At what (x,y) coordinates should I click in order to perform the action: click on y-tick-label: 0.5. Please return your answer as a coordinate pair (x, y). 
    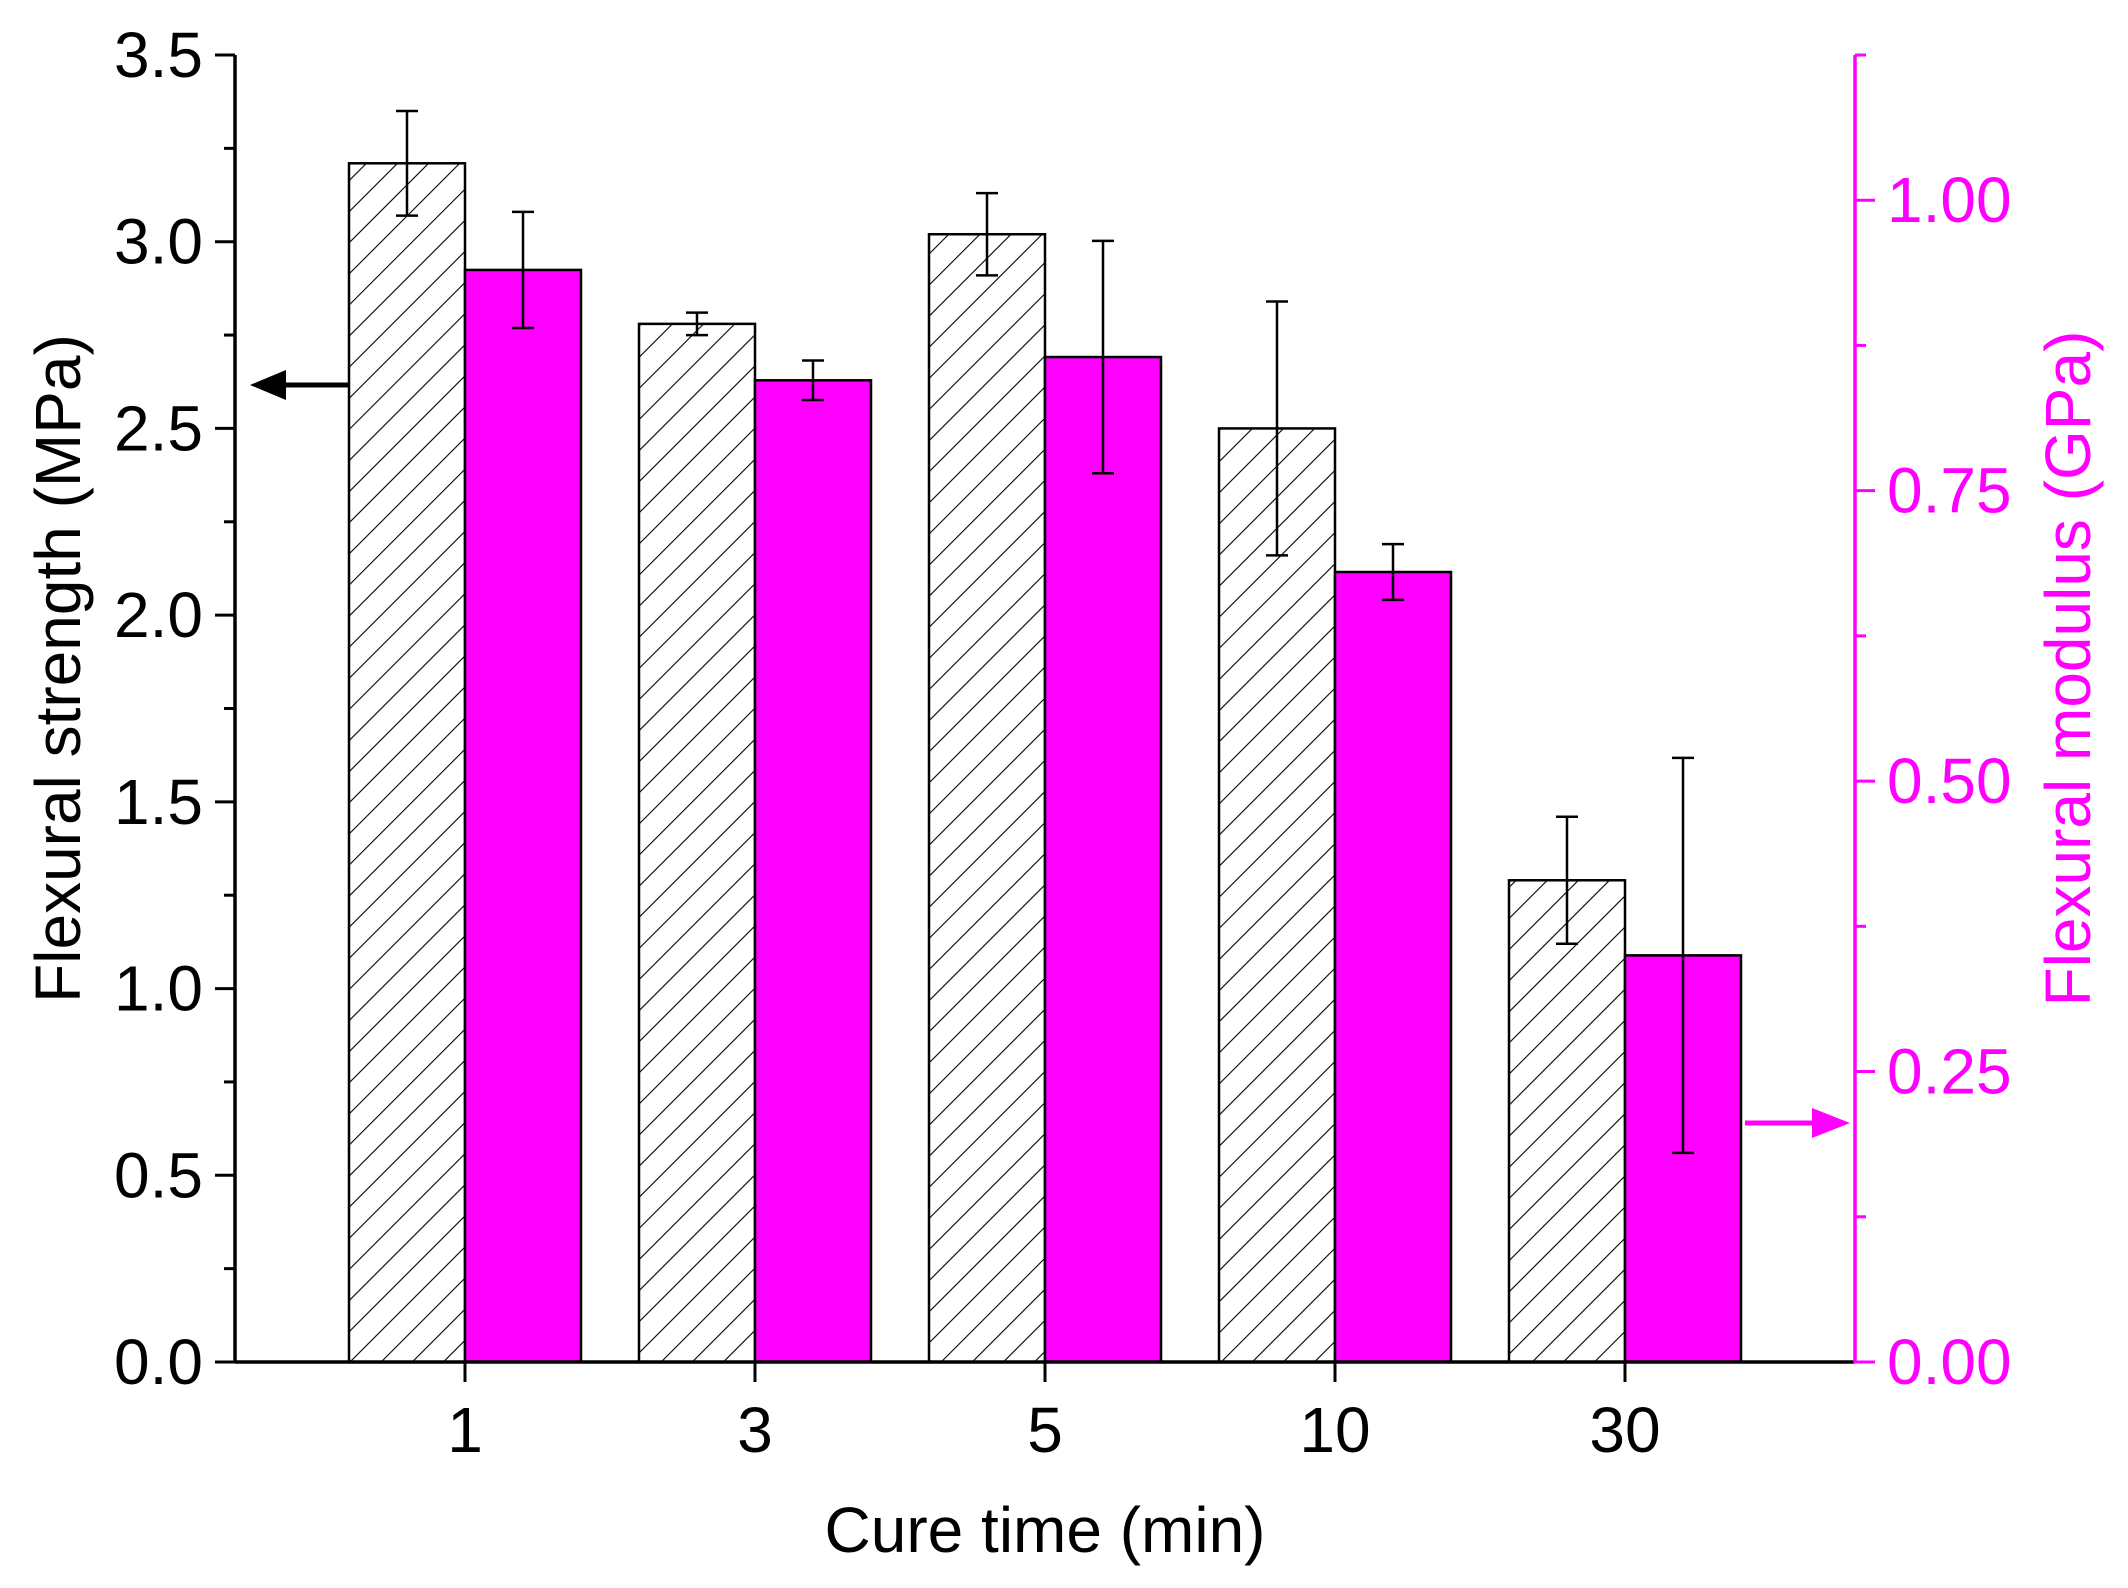
    Looking at the image, I should click on (158, 1175).